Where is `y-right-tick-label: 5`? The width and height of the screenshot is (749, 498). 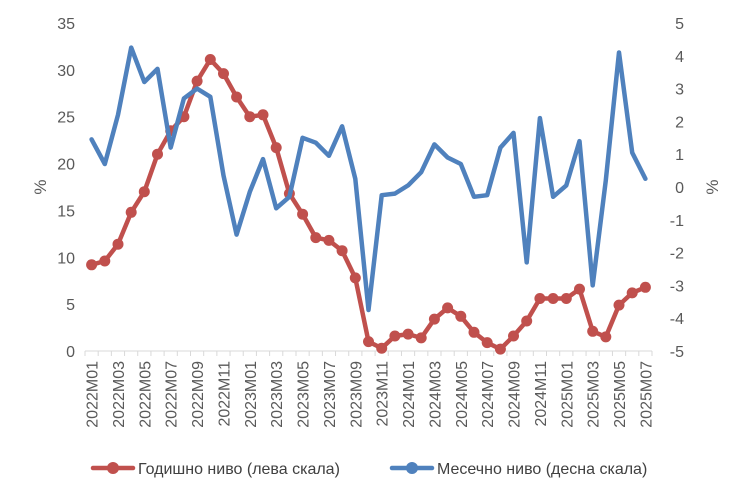 y-right-tick-label: 5 is located at coordinates (679, 24).